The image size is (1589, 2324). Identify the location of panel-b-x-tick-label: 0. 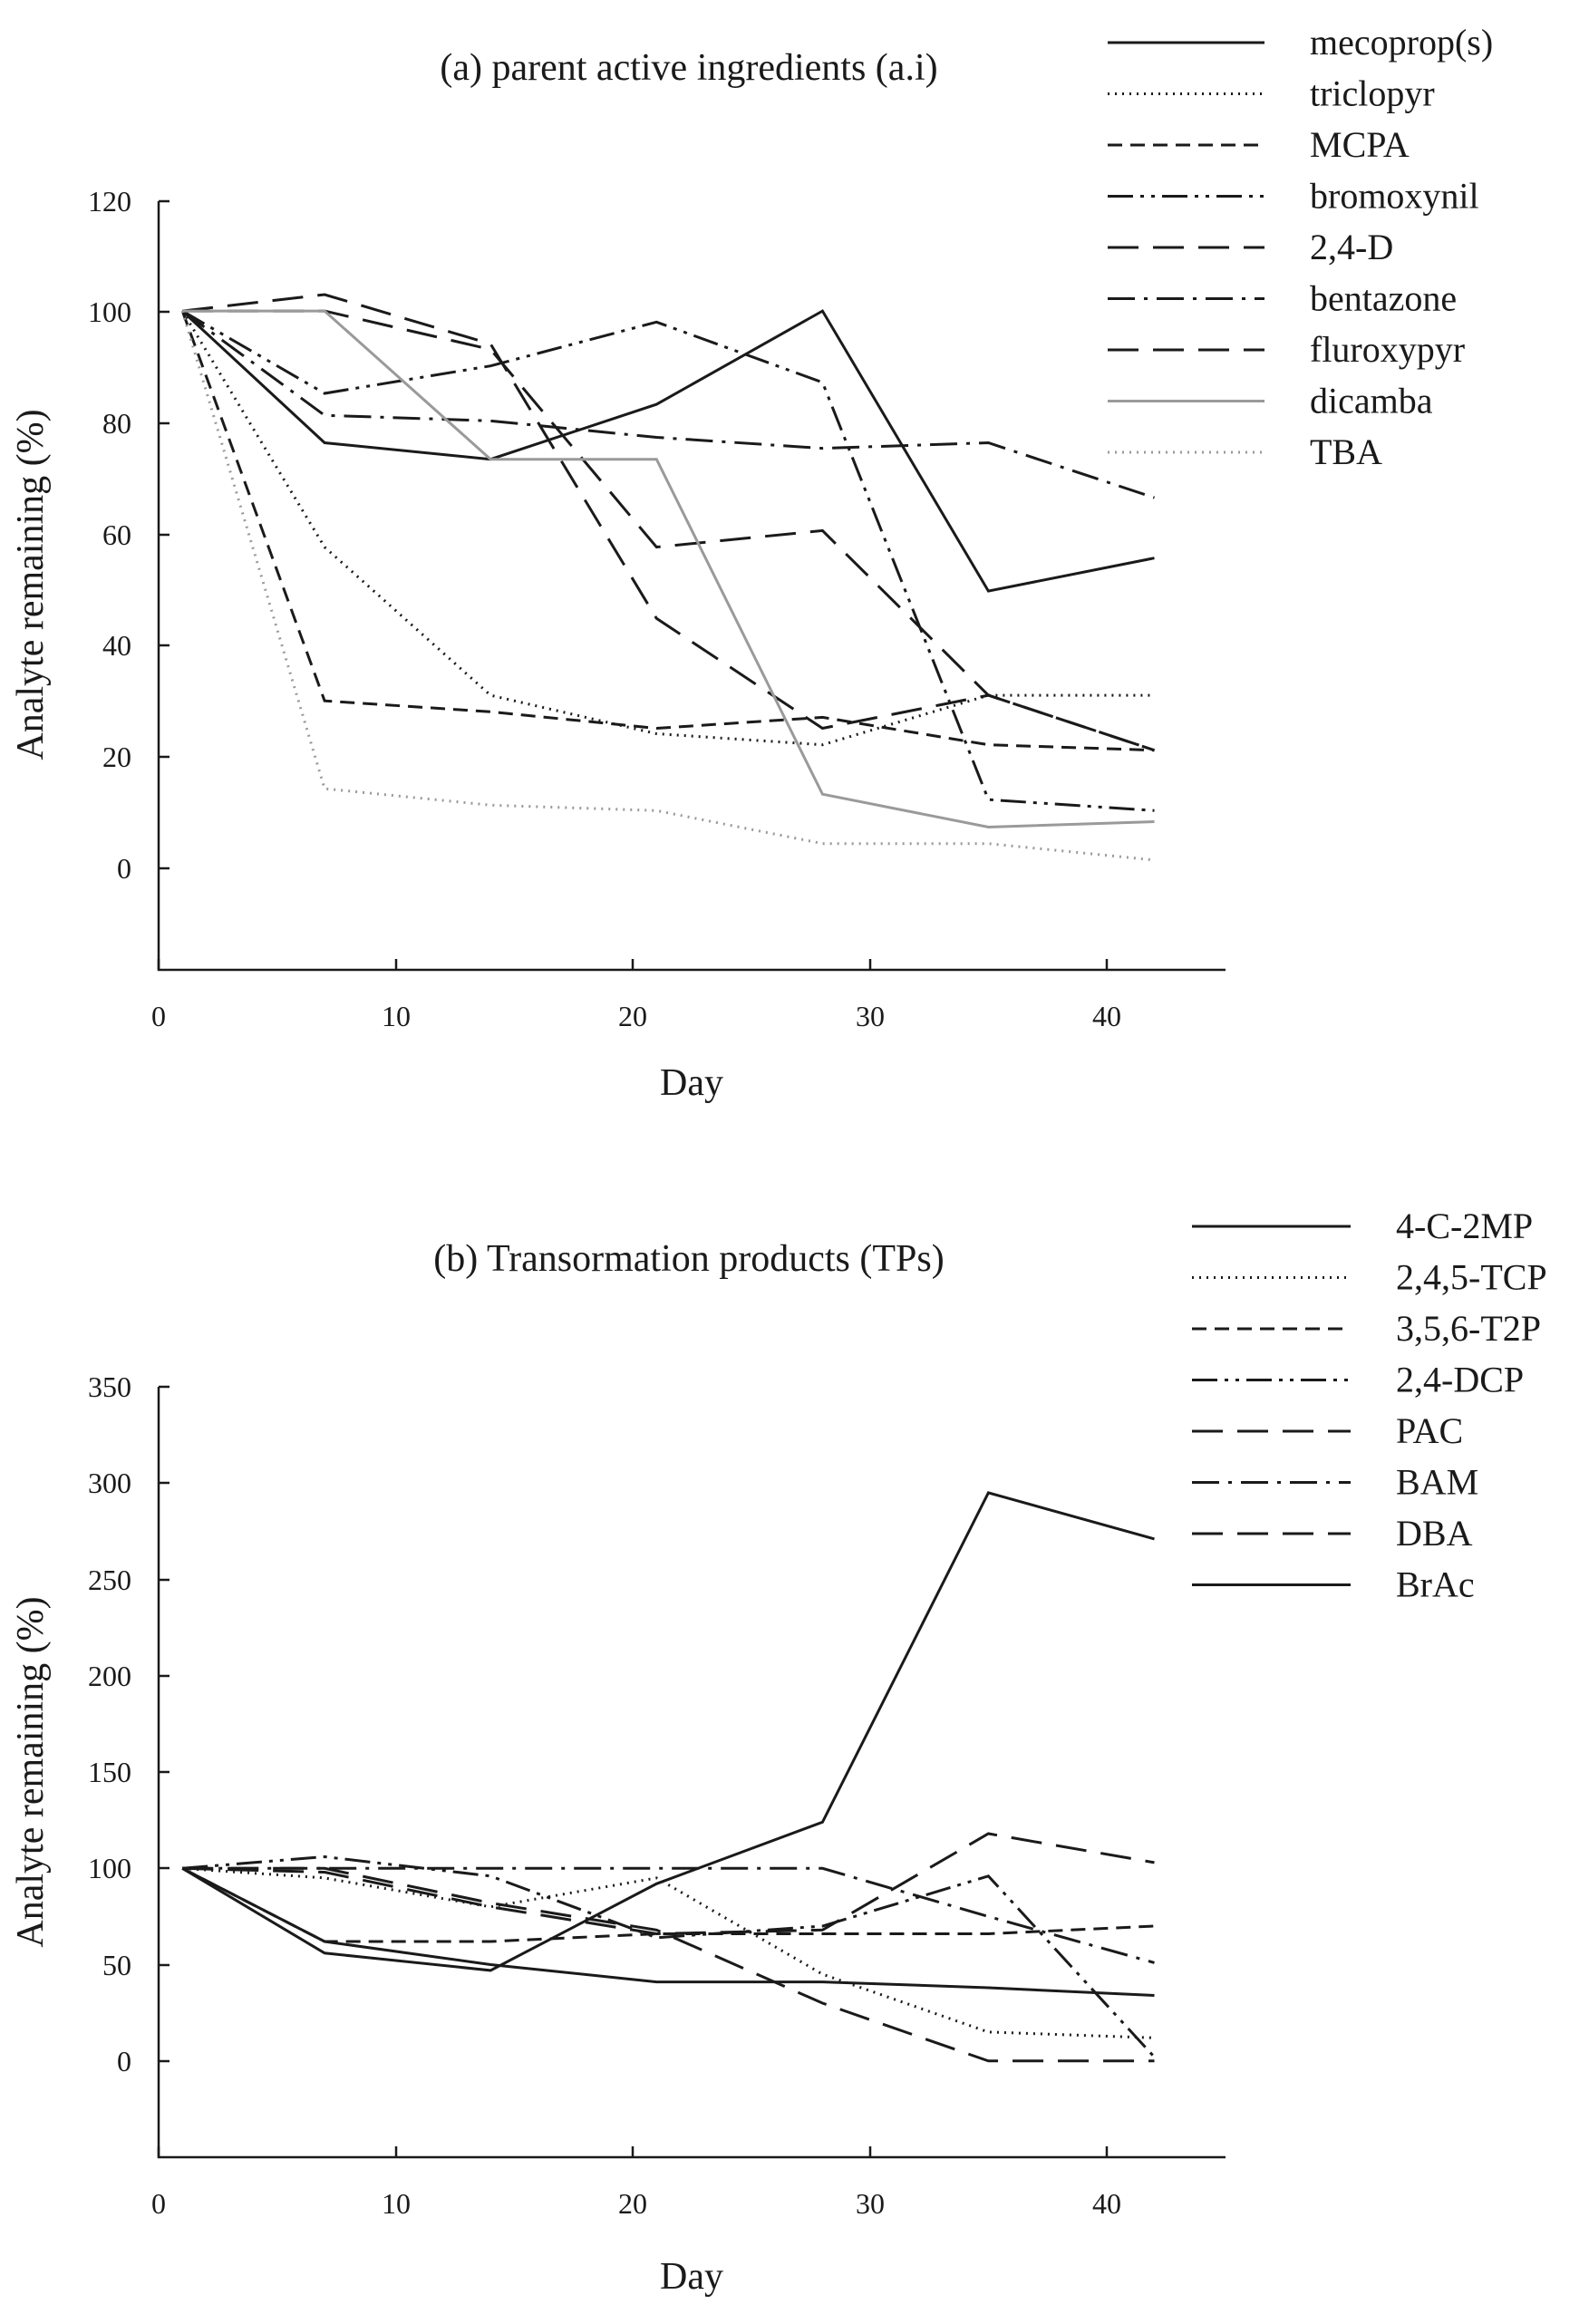
(158, 2203).